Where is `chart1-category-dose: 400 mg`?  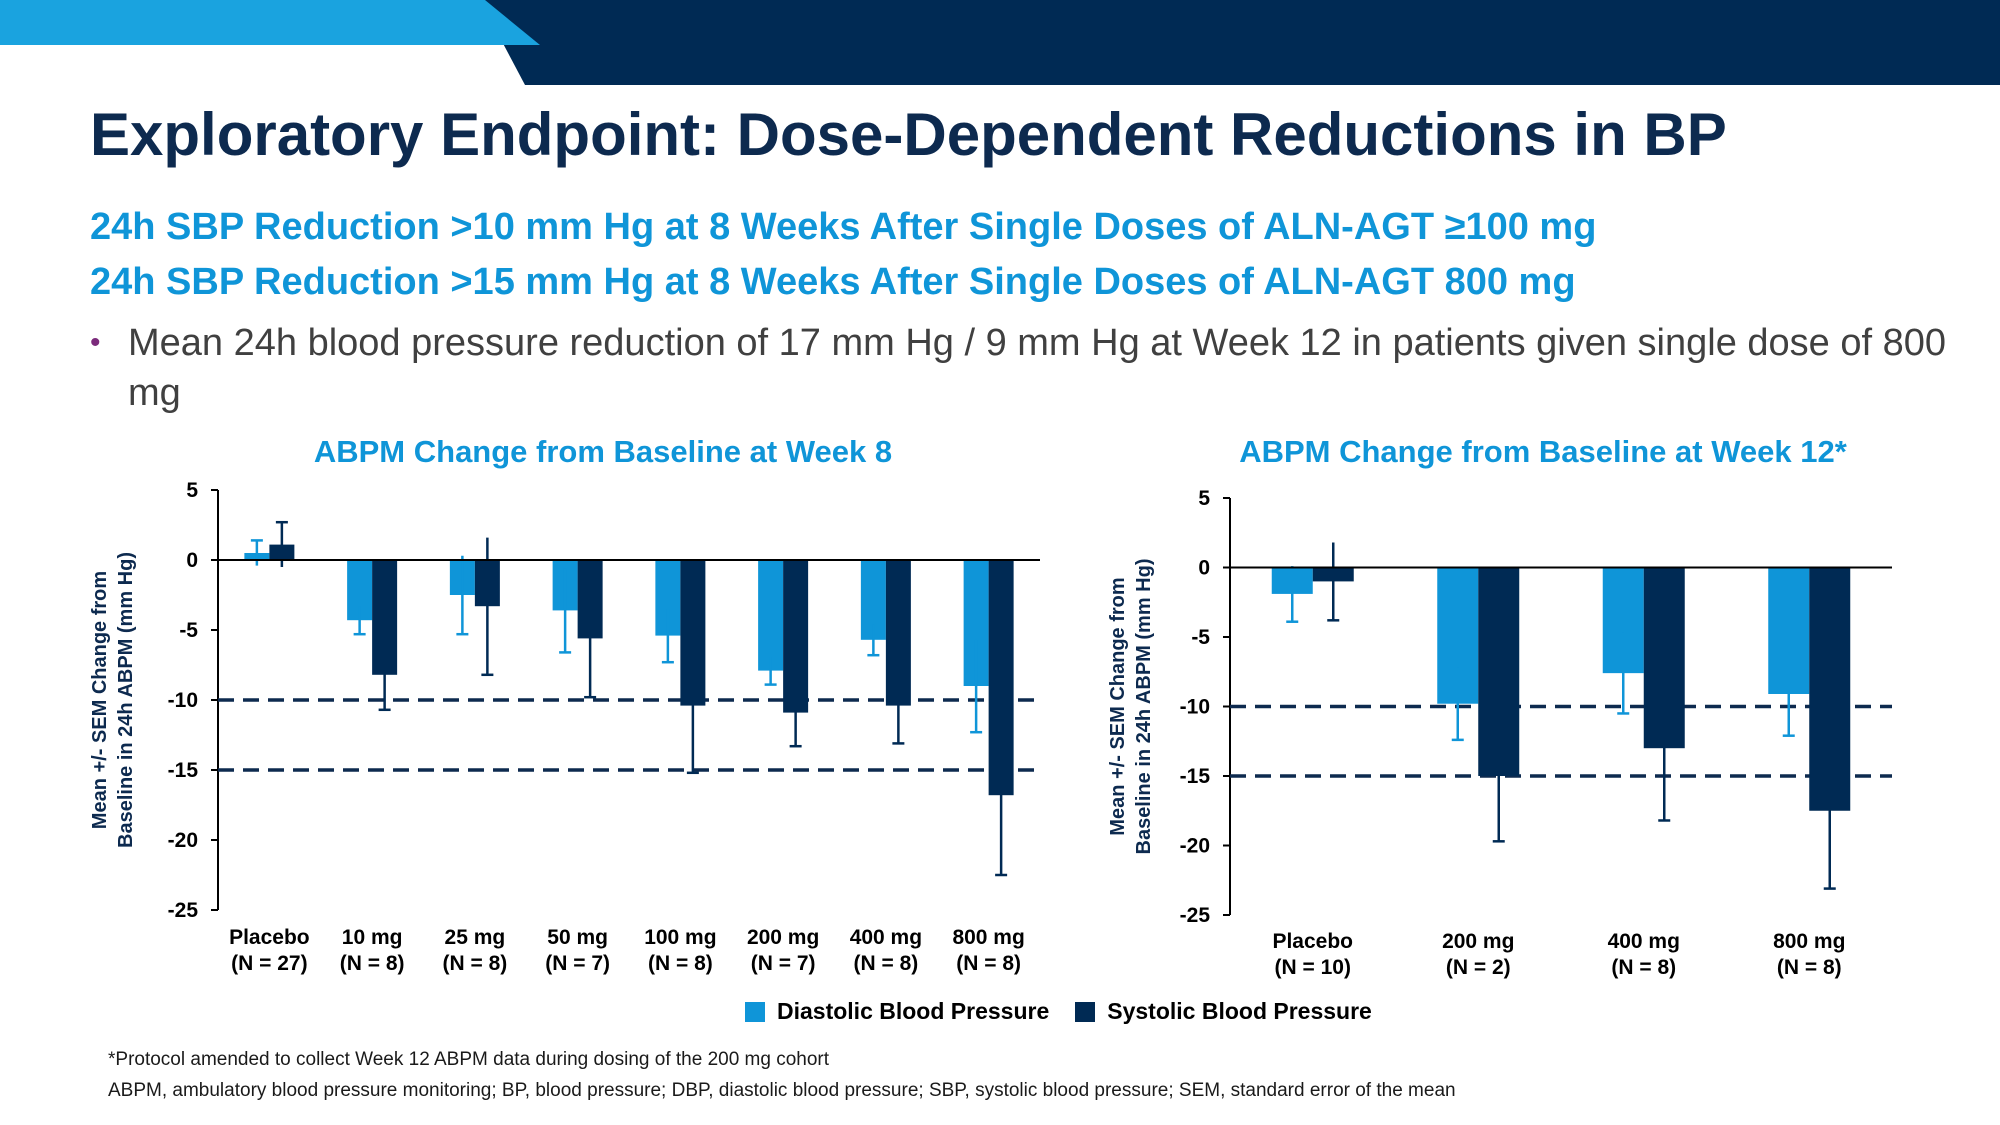
chart1-category-dose: 400 mg is located at coordinates (886, 937).